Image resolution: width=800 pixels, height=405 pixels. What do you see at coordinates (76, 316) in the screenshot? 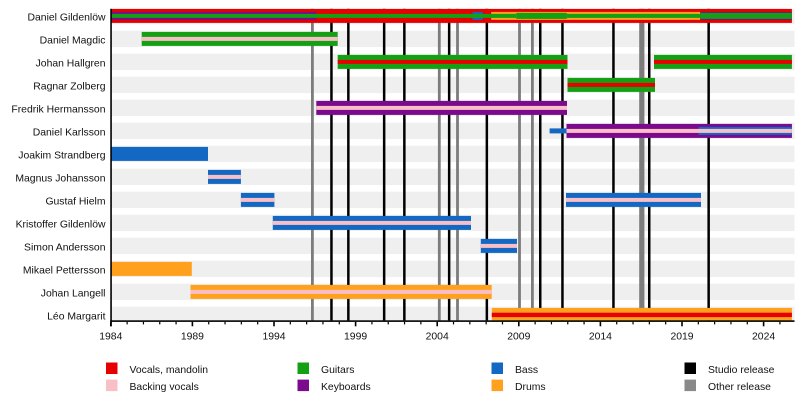
I see `svg-text: Léo Margarit` at bounding box center [76, 316].